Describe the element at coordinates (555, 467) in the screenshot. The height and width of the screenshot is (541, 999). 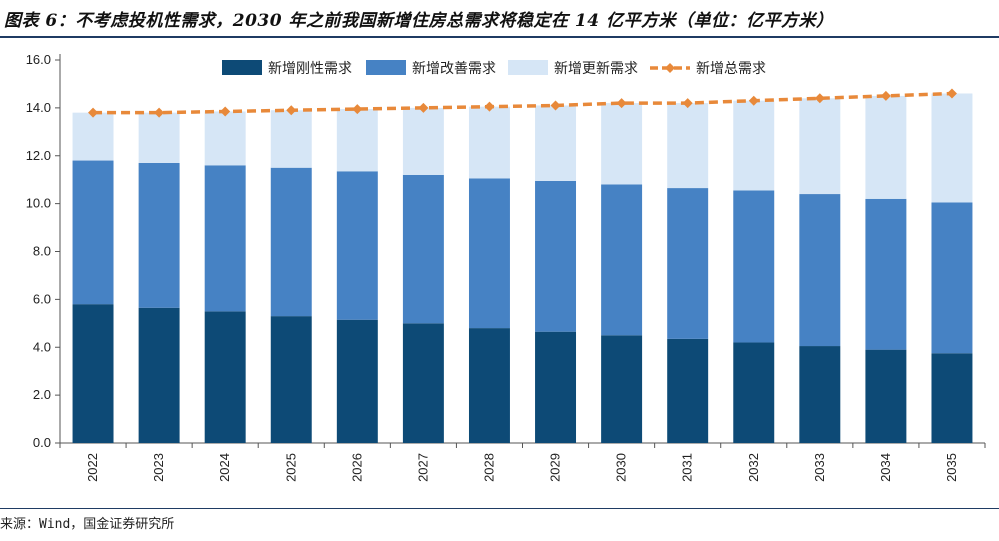
I see `x-tick-label: 2029` at that location.